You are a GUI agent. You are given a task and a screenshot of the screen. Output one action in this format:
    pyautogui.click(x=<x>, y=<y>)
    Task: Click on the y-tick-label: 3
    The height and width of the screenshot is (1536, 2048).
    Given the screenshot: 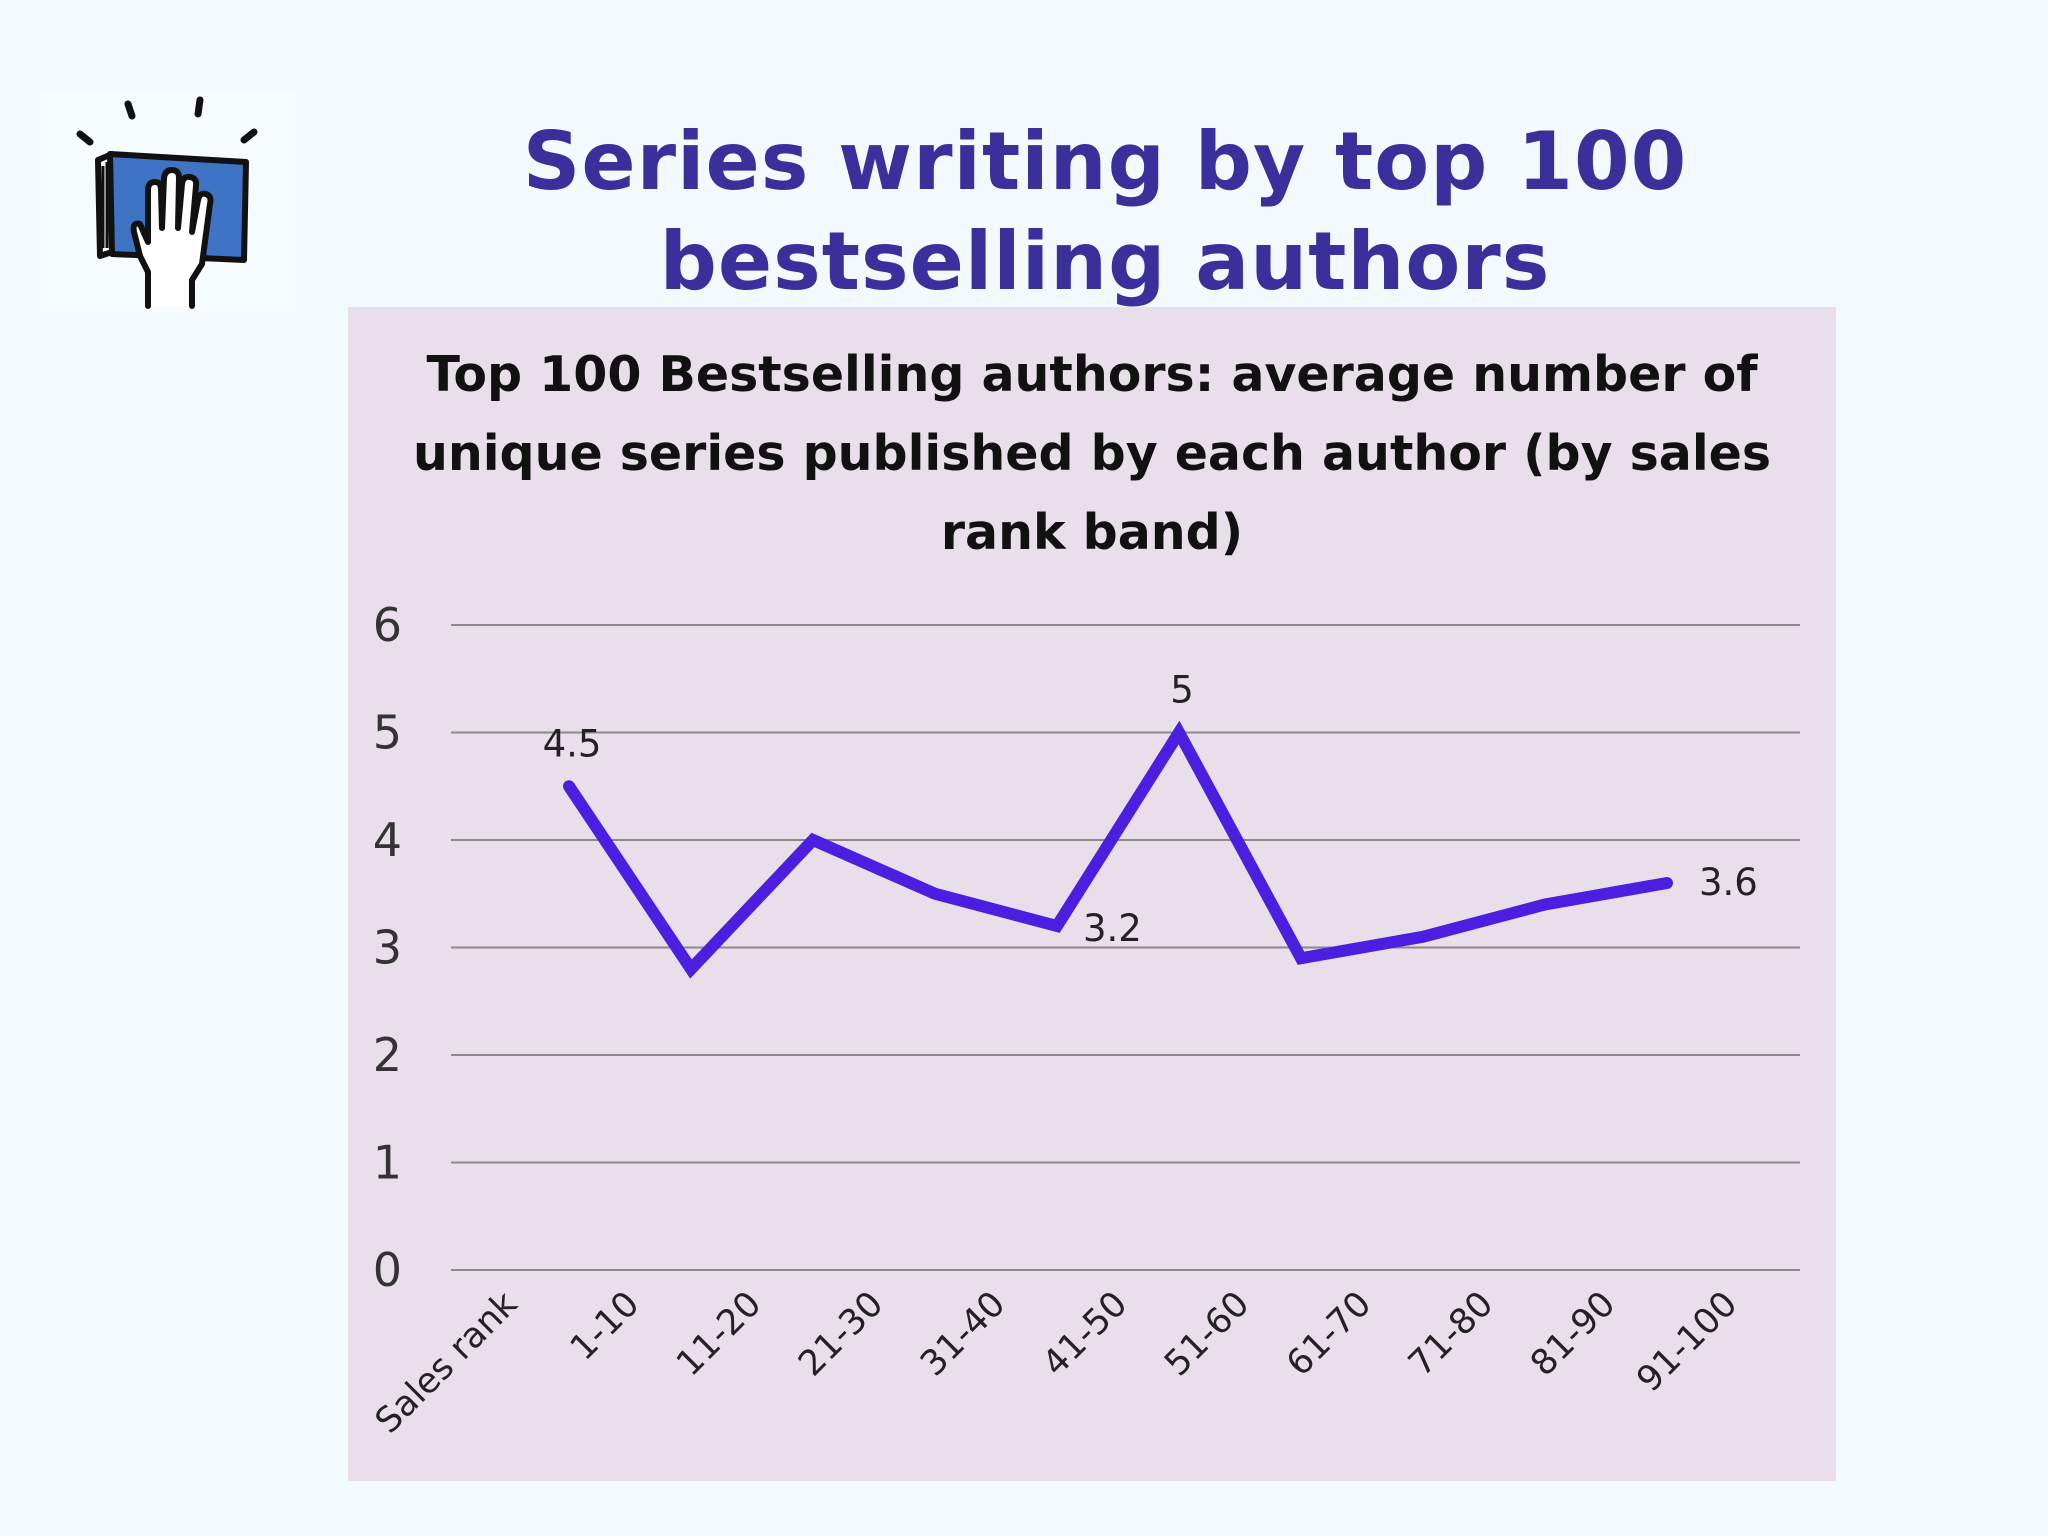 What is the action you would take?
    pyautogui.click(x=387, y=948)
    